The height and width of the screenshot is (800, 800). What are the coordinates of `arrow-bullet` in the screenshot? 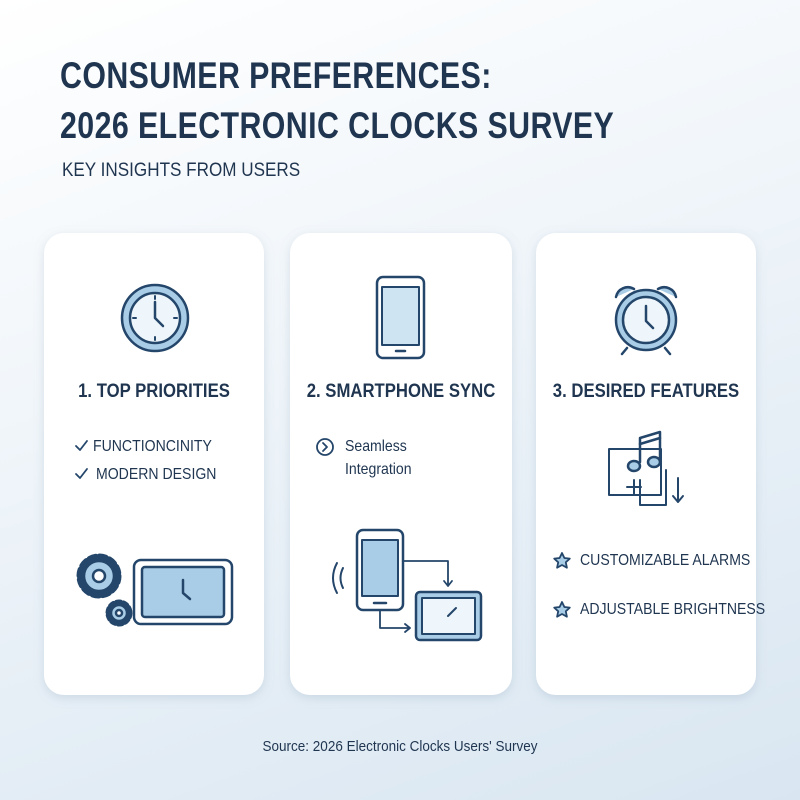 It's located at (325, 447).